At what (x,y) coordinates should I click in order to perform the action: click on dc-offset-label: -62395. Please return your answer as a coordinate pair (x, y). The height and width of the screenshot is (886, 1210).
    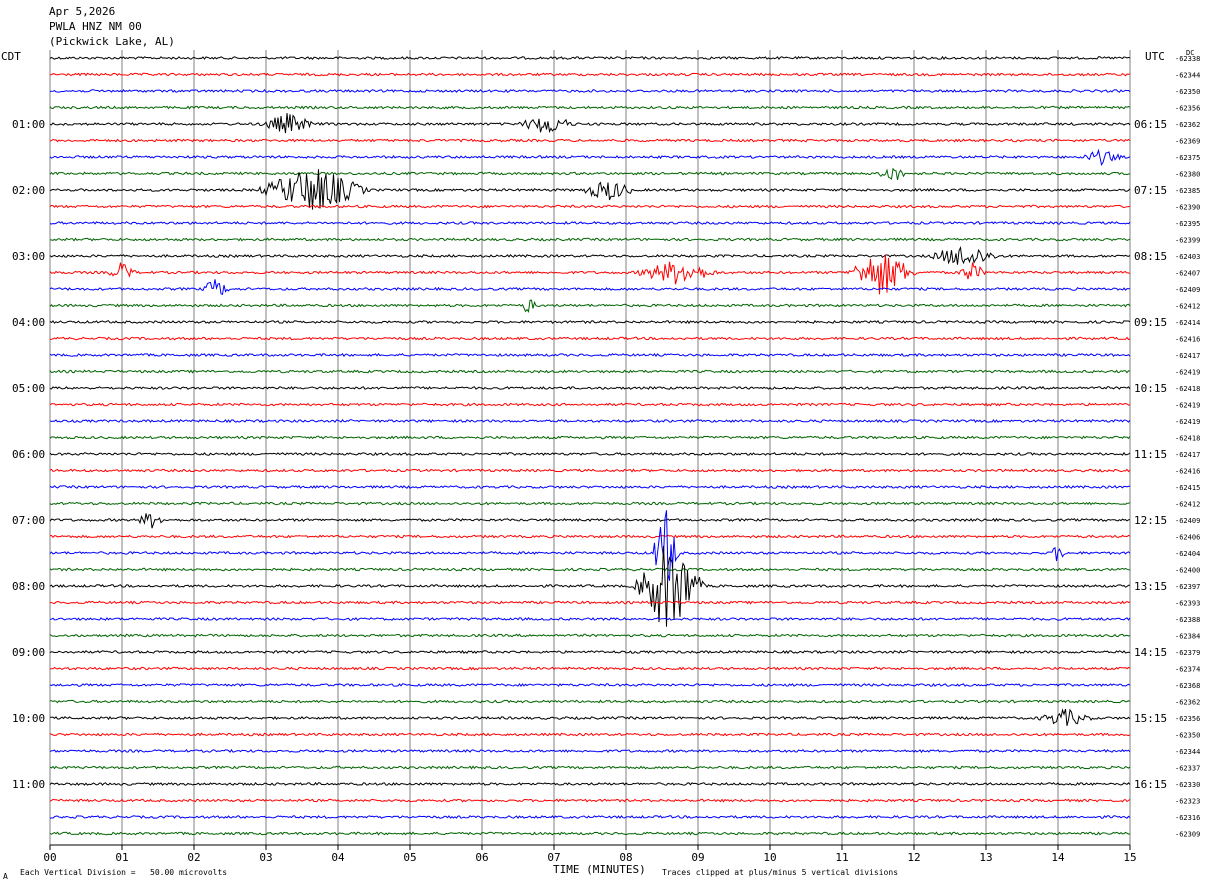
    Looking at the image, I should click on (1187, 224).